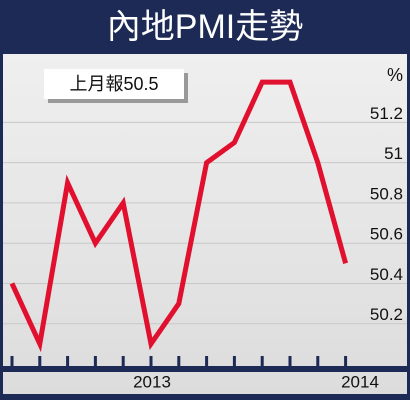 The height and width of the screenshot is (400, 410). I want to click on y-tick-label: 51.2, so click(386, 113).